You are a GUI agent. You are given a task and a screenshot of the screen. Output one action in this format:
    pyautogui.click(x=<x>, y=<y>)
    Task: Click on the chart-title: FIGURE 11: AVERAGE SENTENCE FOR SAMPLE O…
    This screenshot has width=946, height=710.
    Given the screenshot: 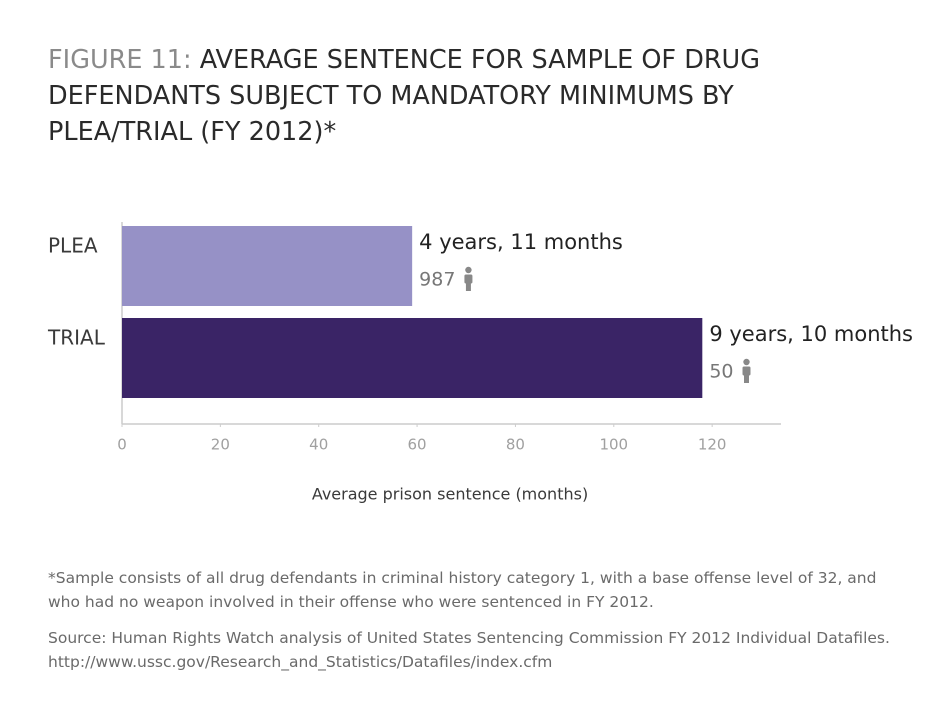 What is the action you would take?
    pyautogui.click(x=428, y=96)
    